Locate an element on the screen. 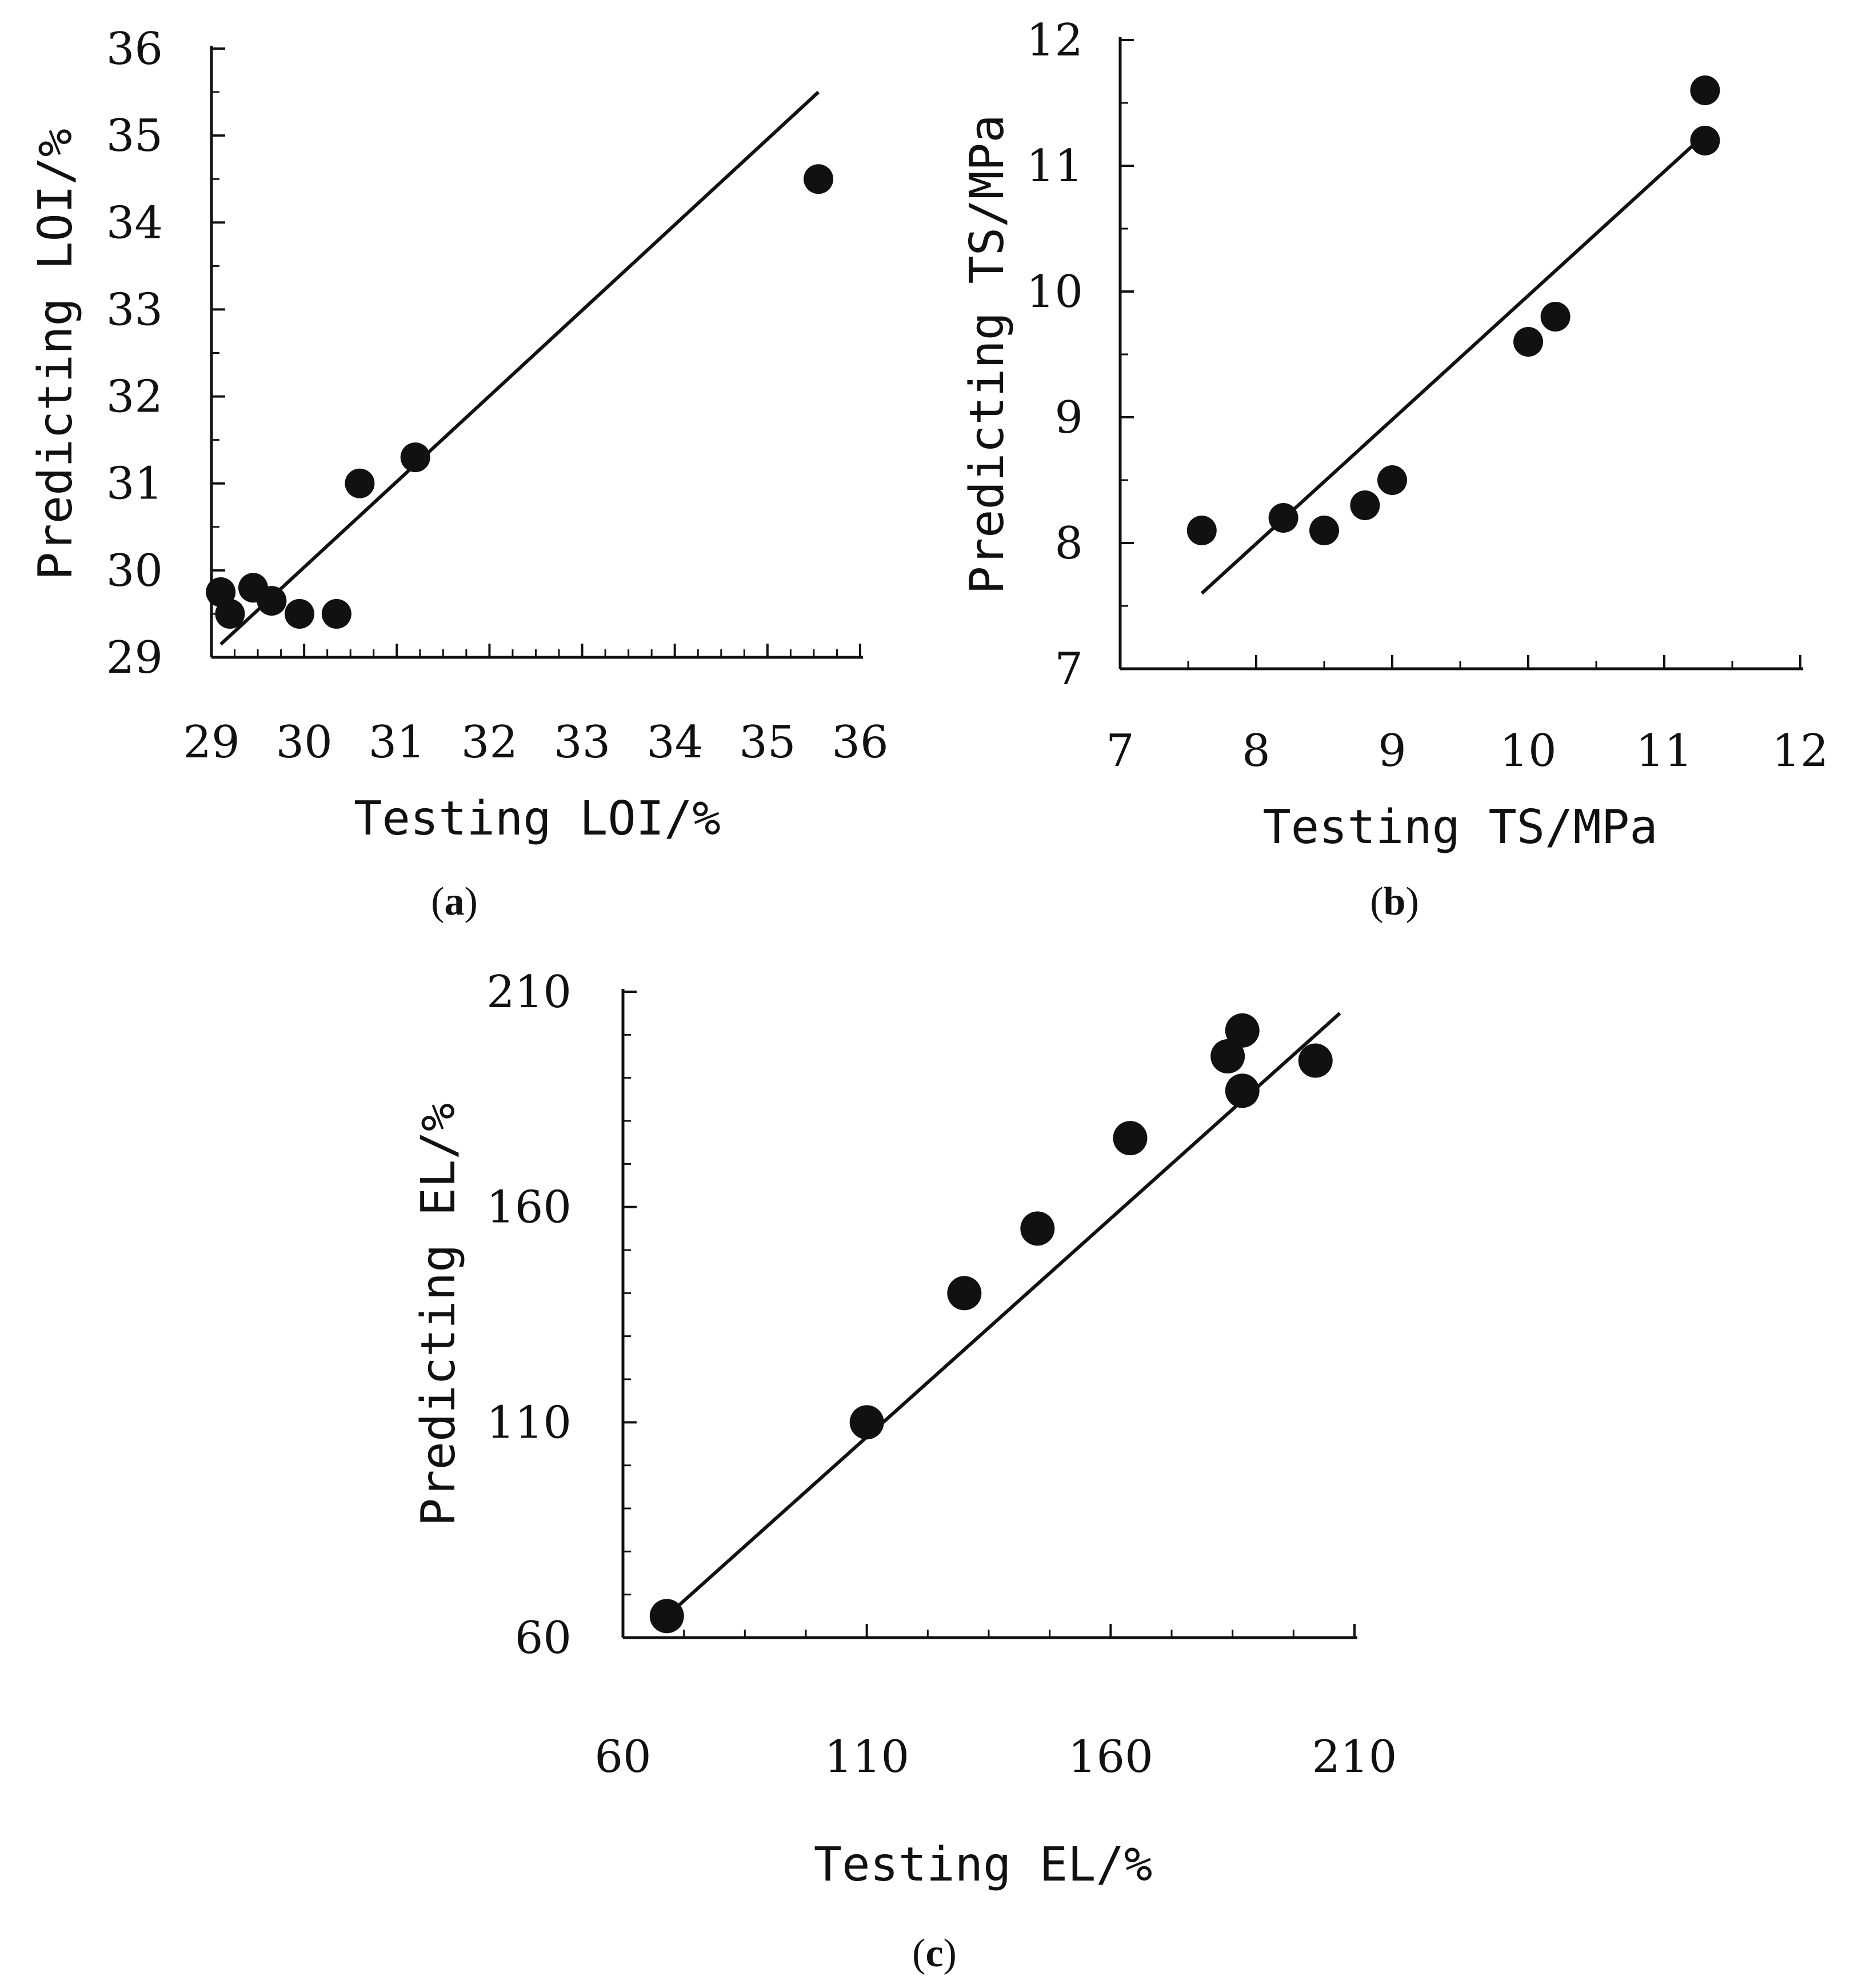  y-tick-label: 33 is located at coordinates (134, 310).